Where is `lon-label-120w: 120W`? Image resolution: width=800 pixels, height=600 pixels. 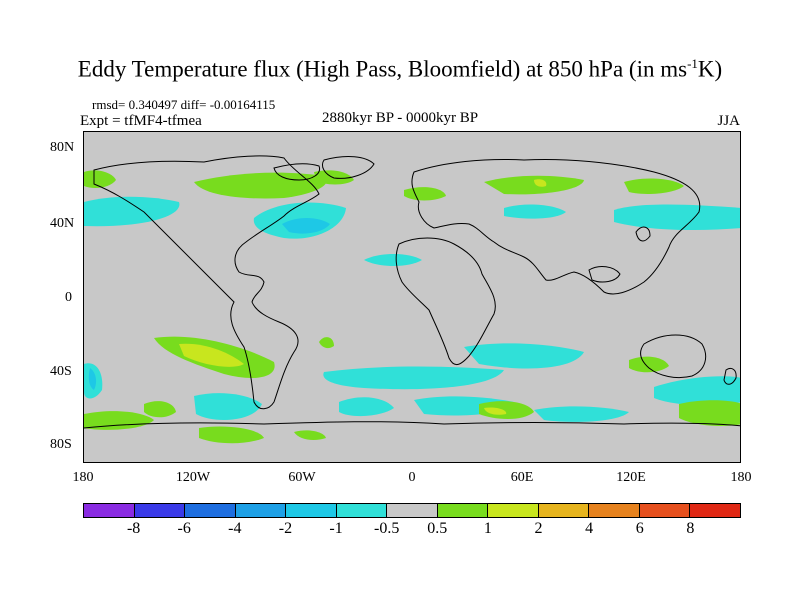 lon-label-120w: 120W is located at coordinates (193, 477).